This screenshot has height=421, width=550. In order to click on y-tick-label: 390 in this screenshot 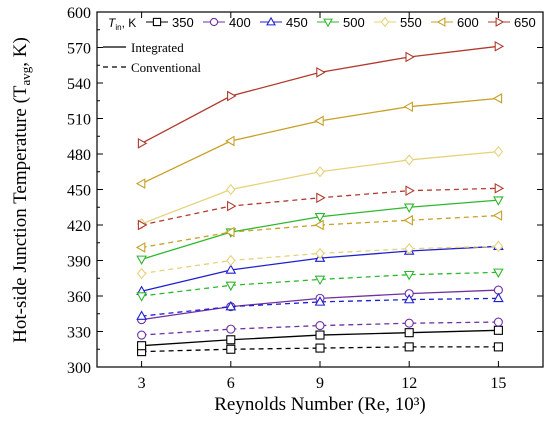, I will do `click(79, 262)`.